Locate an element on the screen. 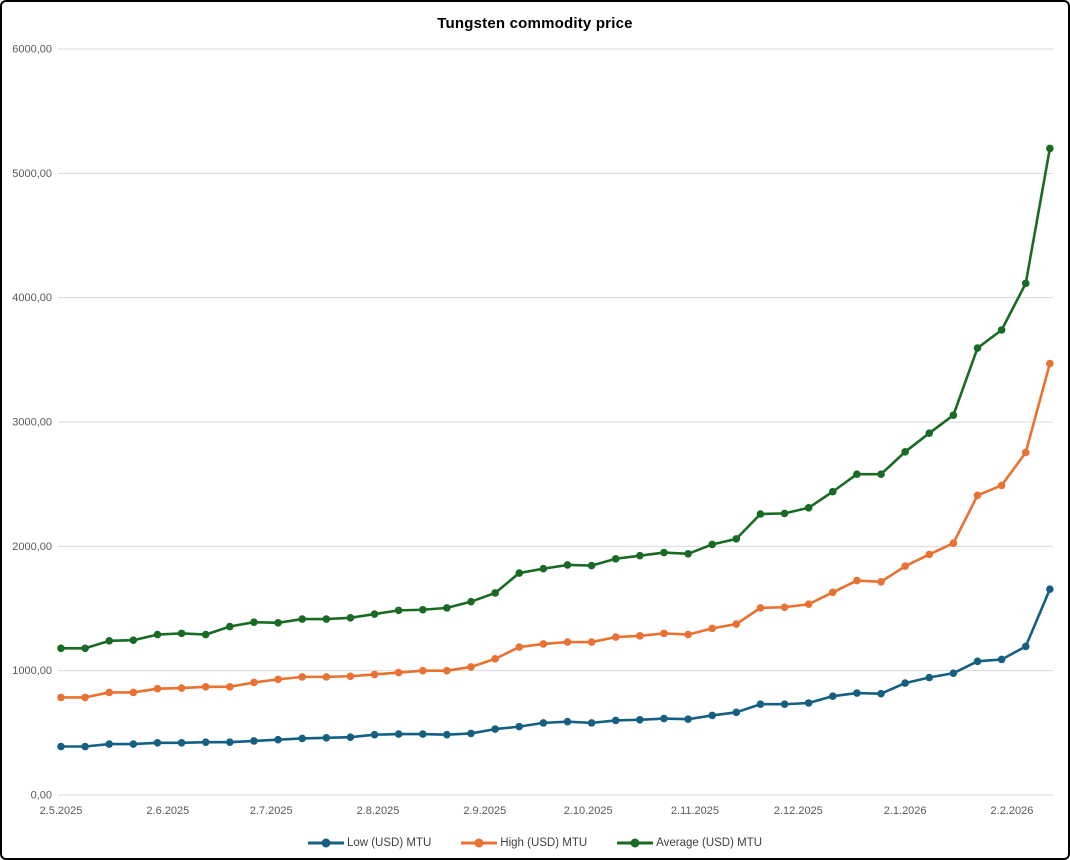  legend-marker-average is located at coordinates (635, 843).